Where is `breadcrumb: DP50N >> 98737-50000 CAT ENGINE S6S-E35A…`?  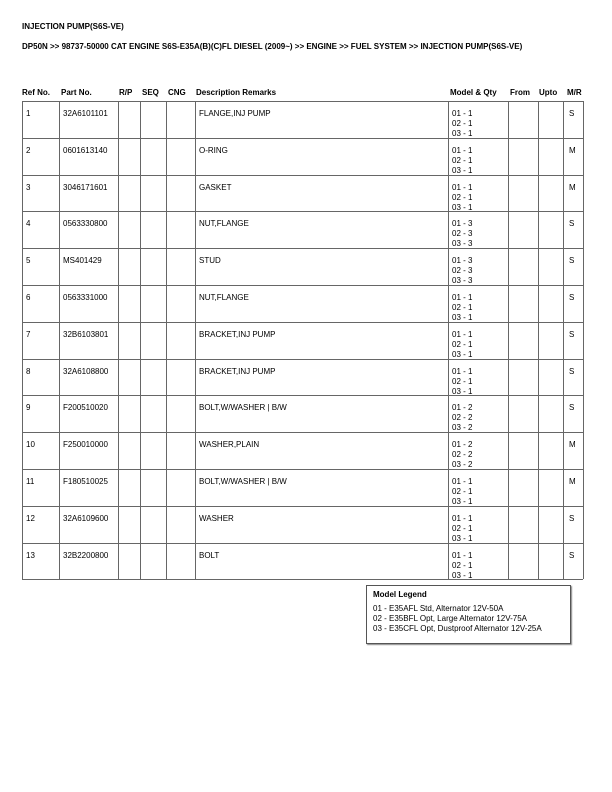 breadcrumb: DP50N >> 98737-50000 CAT ENGINE S6S-E35A… is located at coordinates (272, 46).